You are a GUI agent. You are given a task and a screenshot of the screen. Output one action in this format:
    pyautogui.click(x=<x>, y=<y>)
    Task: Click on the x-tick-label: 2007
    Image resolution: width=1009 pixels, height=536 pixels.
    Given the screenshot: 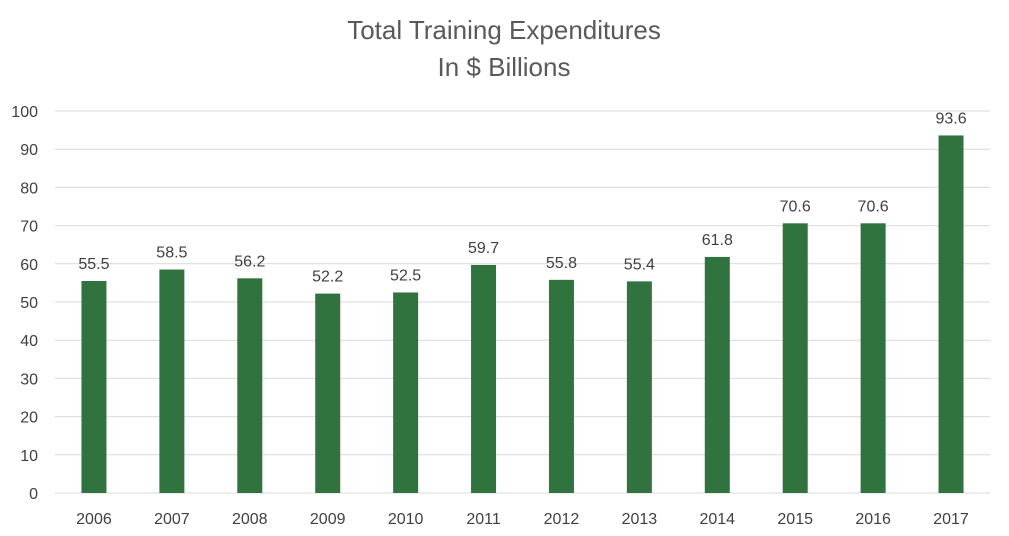 What is the action you would take?
    pyautogui.click(x=172, y=519)
    